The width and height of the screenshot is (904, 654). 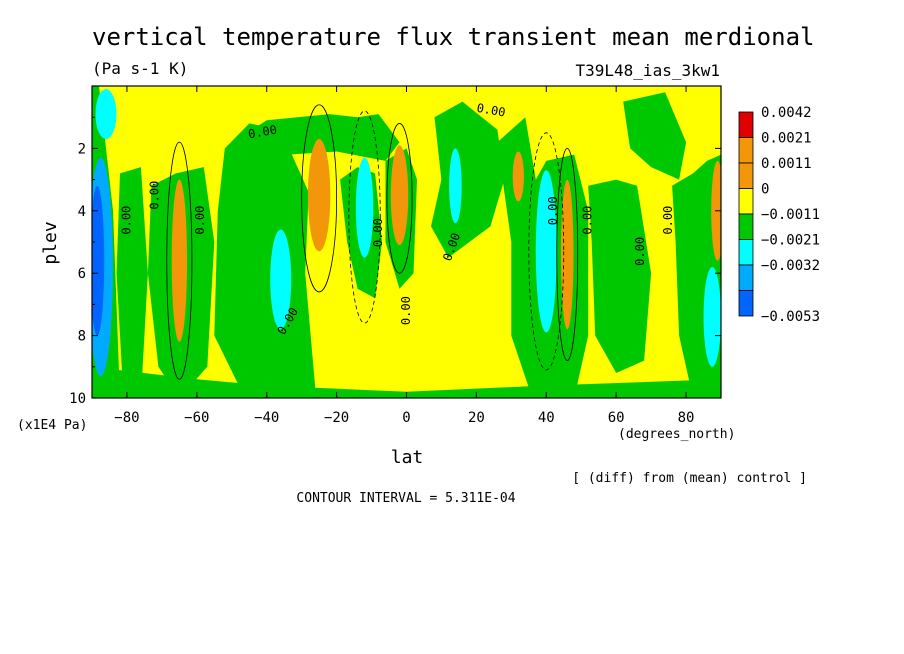 I want to click on x-tick-label: 80, so click(x=686, y=418).